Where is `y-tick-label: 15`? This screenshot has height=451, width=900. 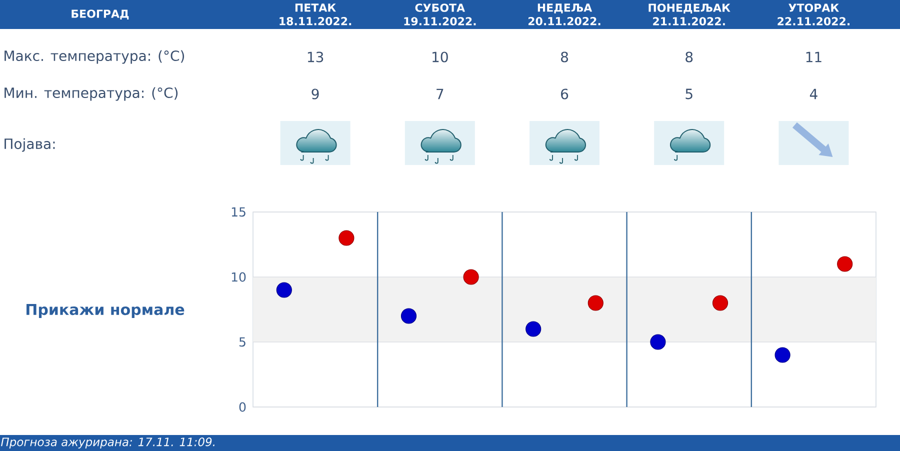
y-tick-label: 15 is located at coordinates (239, 212).